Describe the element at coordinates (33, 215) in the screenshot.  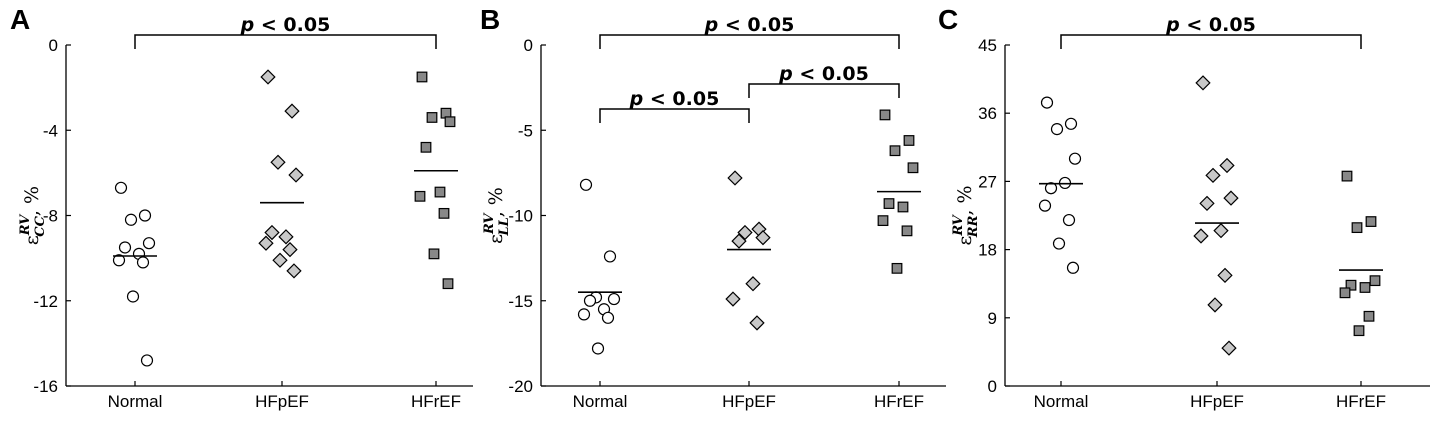
I see `y-axis-label: εRVCC, %` at that location.